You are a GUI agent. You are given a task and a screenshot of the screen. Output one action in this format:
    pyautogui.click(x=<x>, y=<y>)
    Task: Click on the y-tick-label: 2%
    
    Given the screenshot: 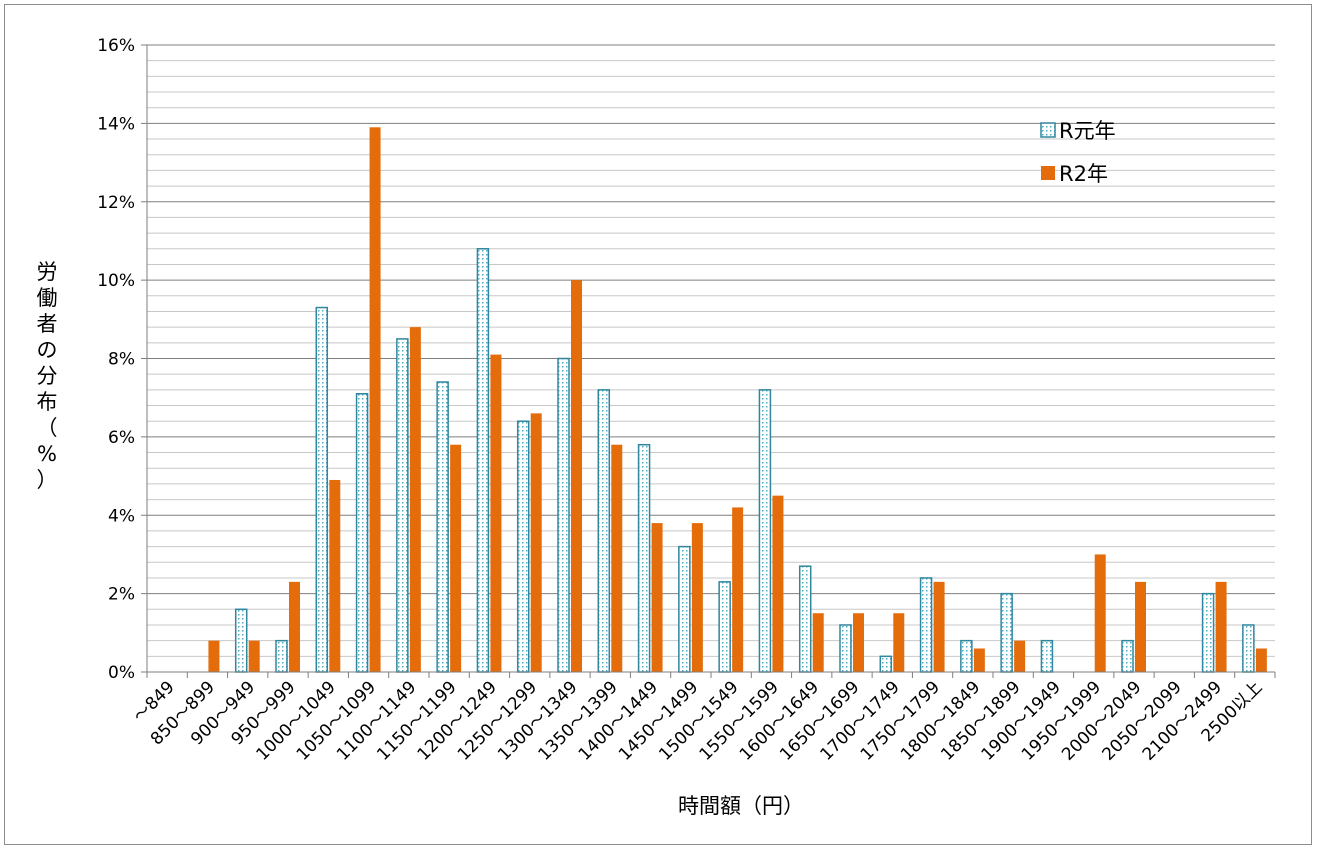 What is the action you would take?
    pyautogui.click(x=121, y=595)
    